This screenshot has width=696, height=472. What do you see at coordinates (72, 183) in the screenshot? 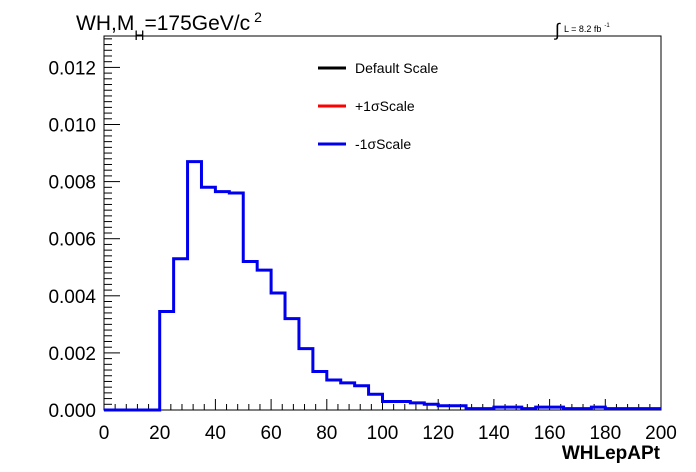
I see `y-tick-label: 0.008` at bounding box center [72, 183].